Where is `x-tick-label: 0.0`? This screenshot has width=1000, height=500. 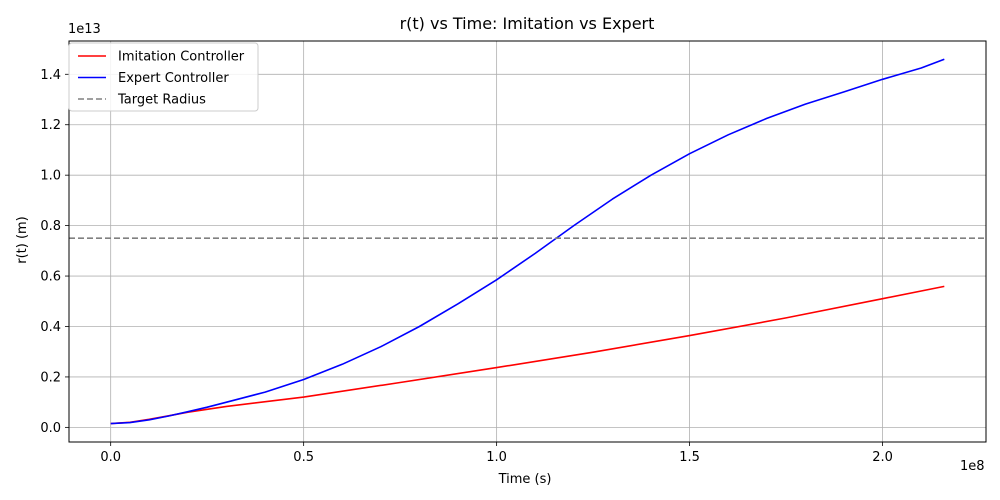 x-tick-label: 0.0 is located at coordinates (110, 457).